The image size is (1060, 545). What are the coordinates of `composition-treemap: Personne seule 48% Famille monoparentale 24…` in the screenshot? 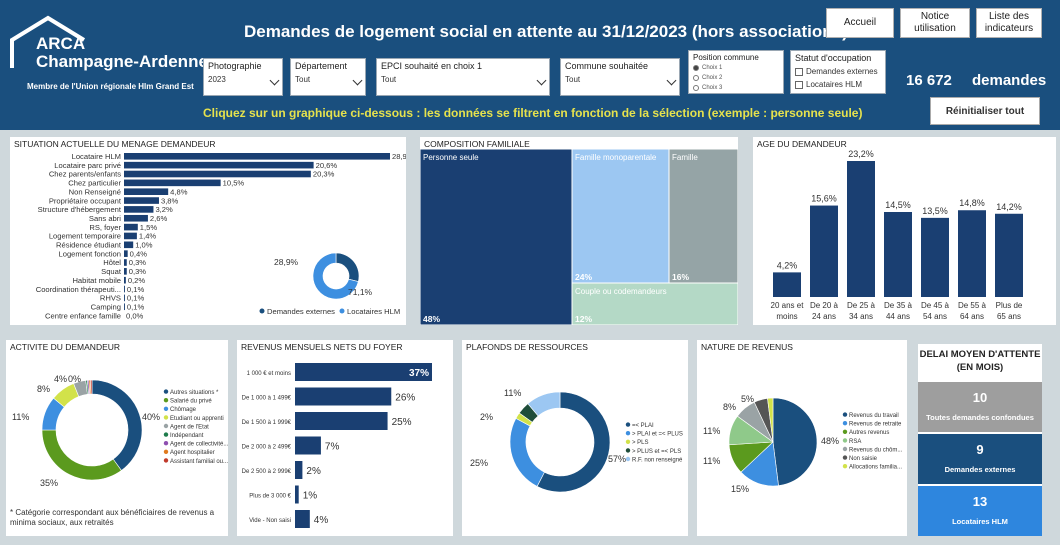 It's located at (579, 231).